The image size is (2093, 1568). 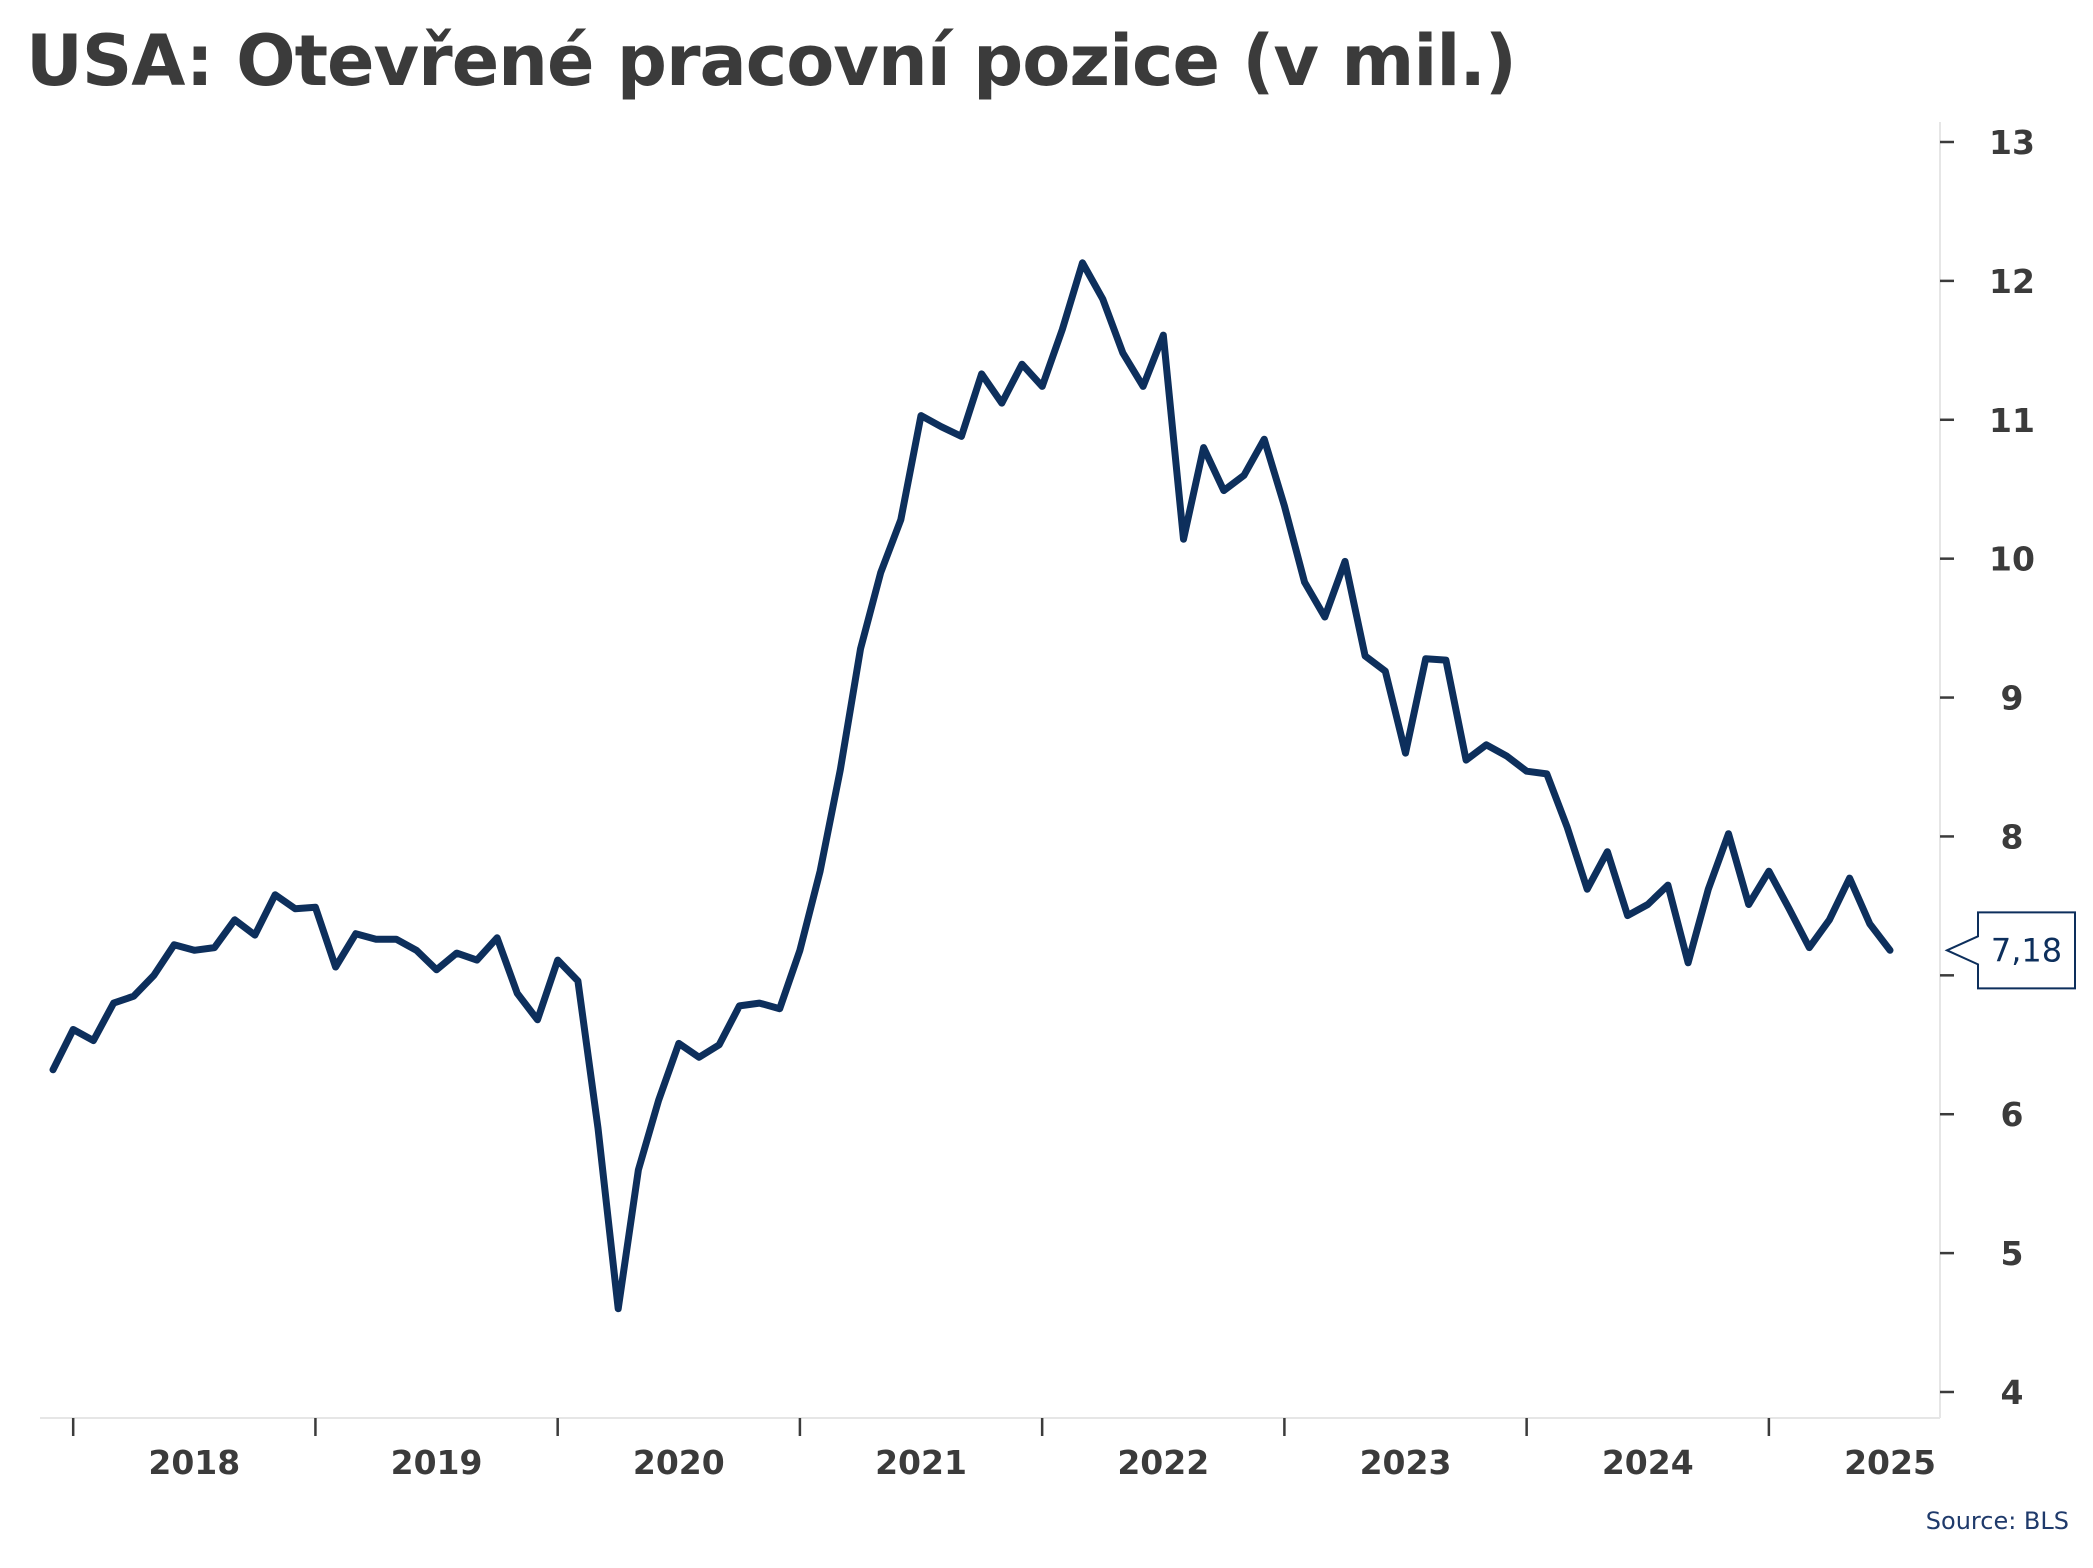 What do you see at coordinates (990, 1449) in the screenshot?
I see `x-axis: 2018 2019 2020 2021 2022 2023 2024 2025` at bounding box center [990, 1449].